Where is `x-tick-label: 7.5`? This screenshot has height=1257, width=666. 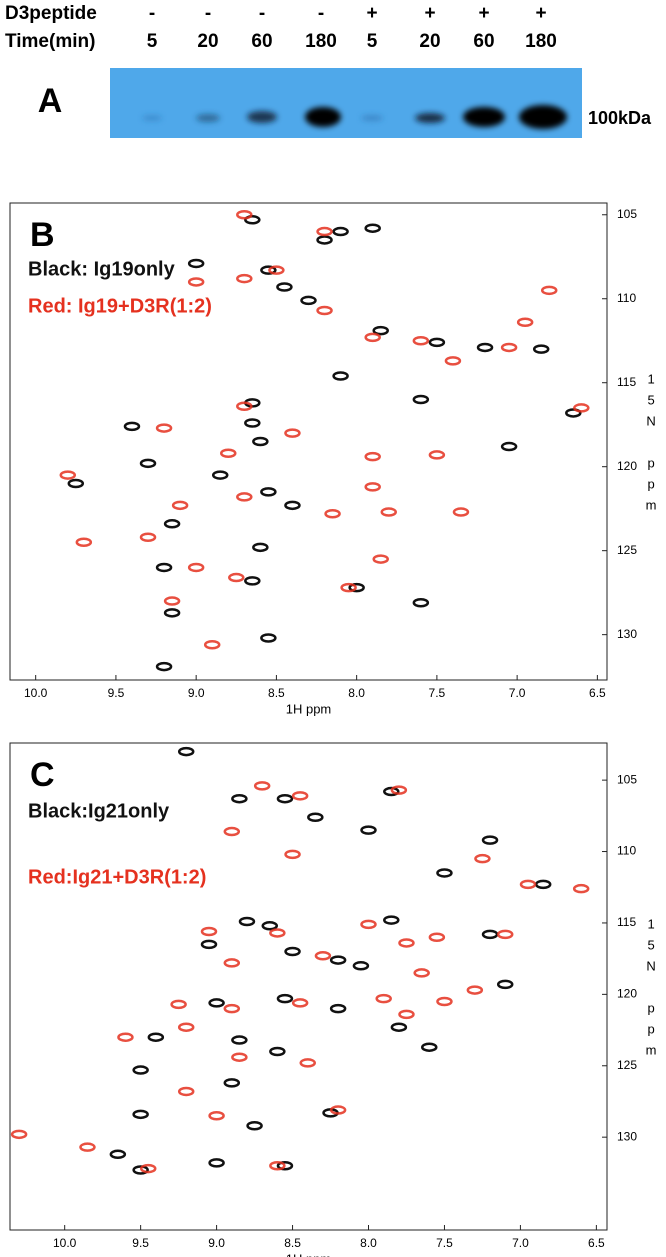
x-tick-label: 7.5 is located at coordinates (444, 1243).